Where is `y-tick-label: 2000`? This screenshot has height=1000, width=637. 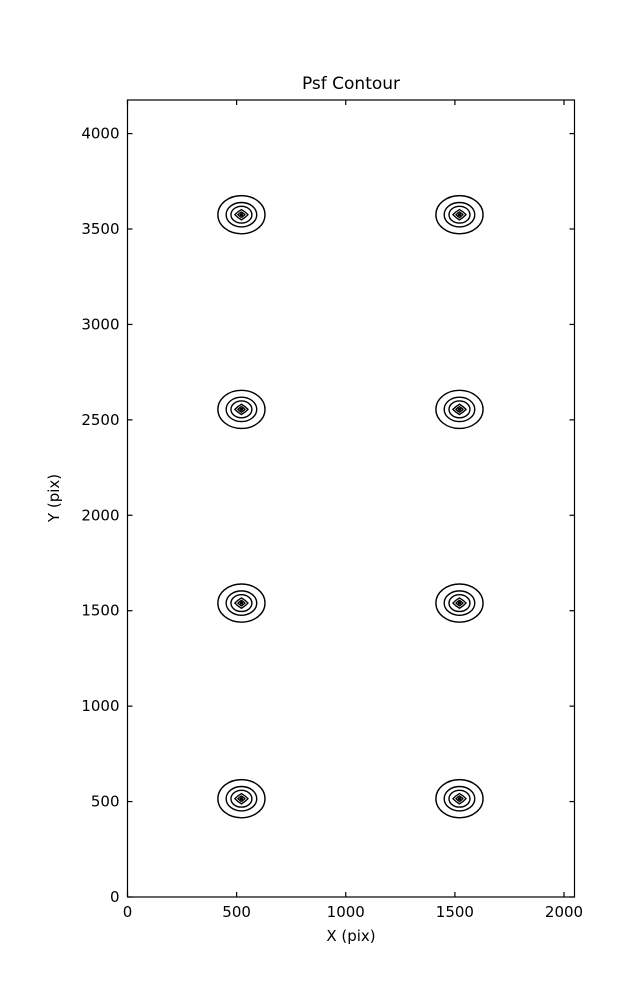
y-tick-label: 2000 is located at coordinates (100, 515).